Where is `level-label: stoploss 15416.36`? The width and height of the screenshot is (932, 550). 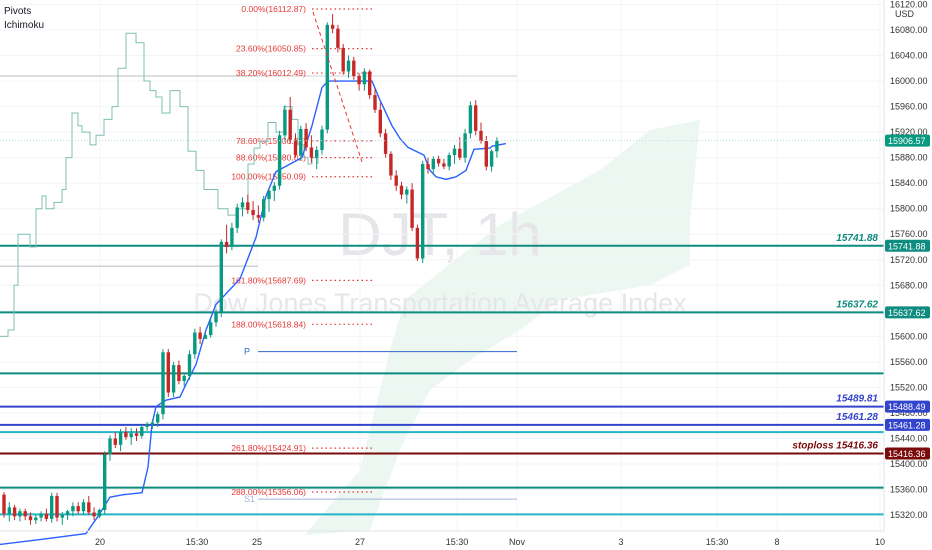
level-label: stoploss 15416.36 is located at coordinates (835, 446).